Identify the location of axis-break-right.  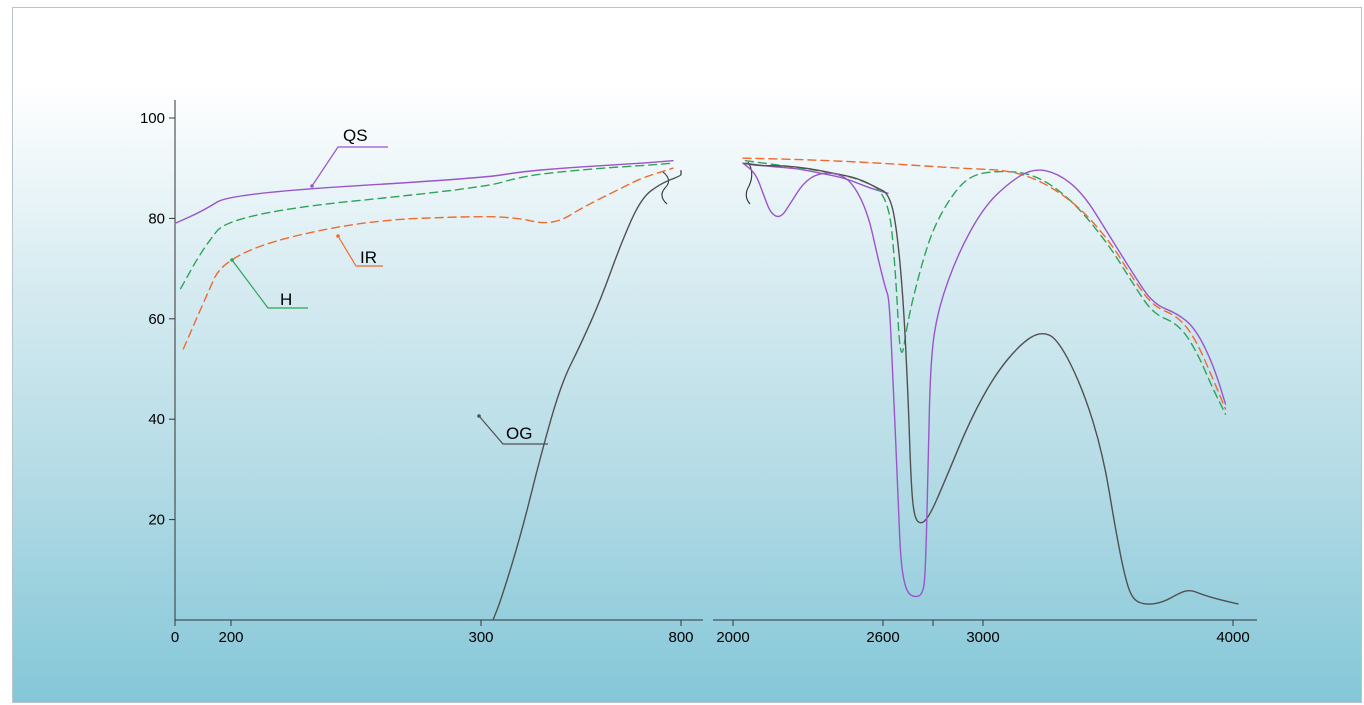
(749, 183).